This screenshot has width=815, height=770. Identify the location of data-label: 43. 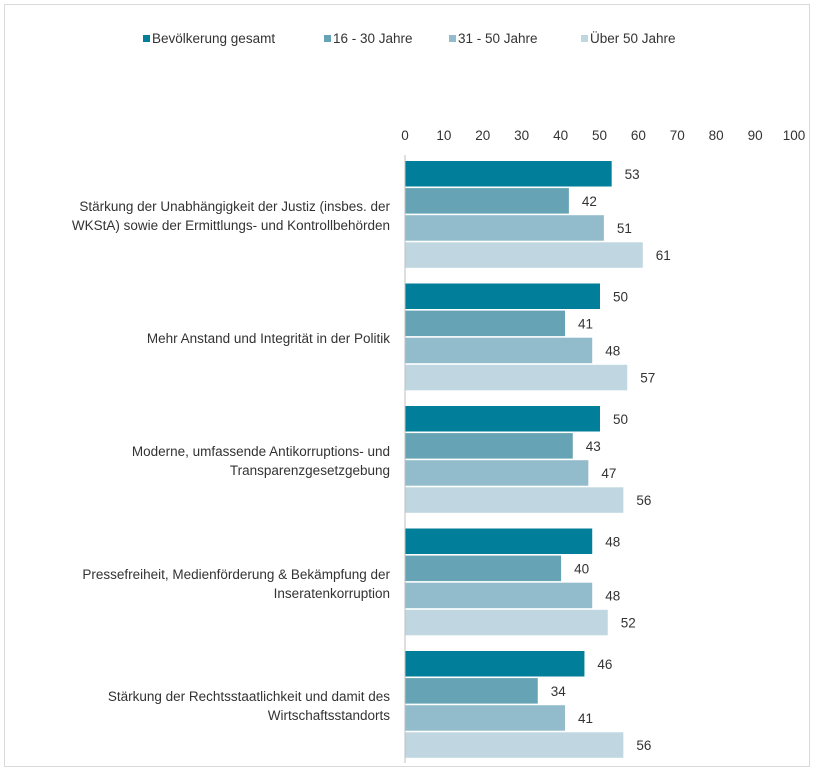
(593, 446).